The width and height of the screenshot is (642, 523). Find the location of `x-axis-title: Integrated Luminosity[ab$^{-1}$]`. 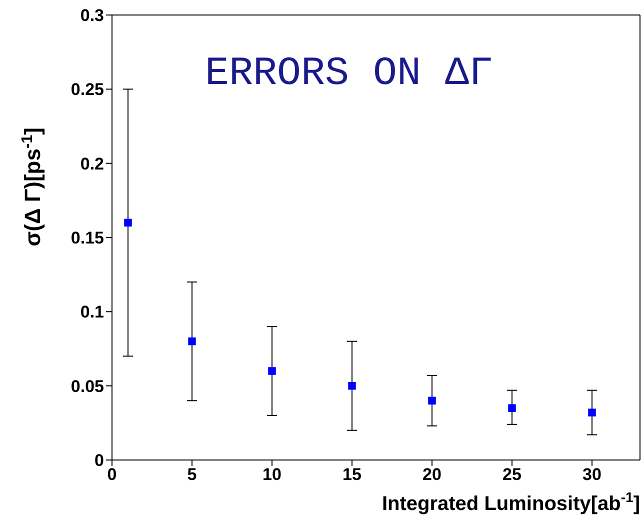

x-axis-title: Integrated Luminosity[ab$^{-1}$] is located at coordinates (511, 502).